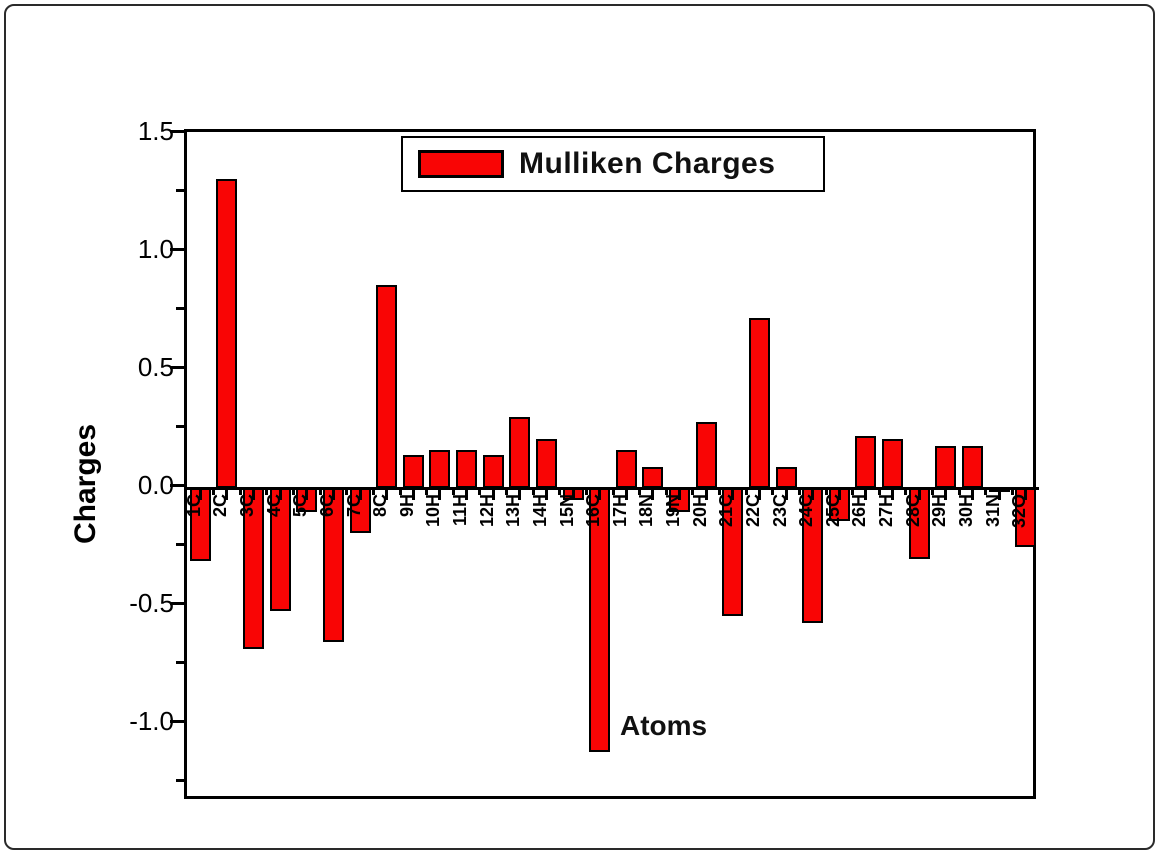  Describe the element at coordinates (520, 453) in the screenshot. I see `bar-13h` at that location.